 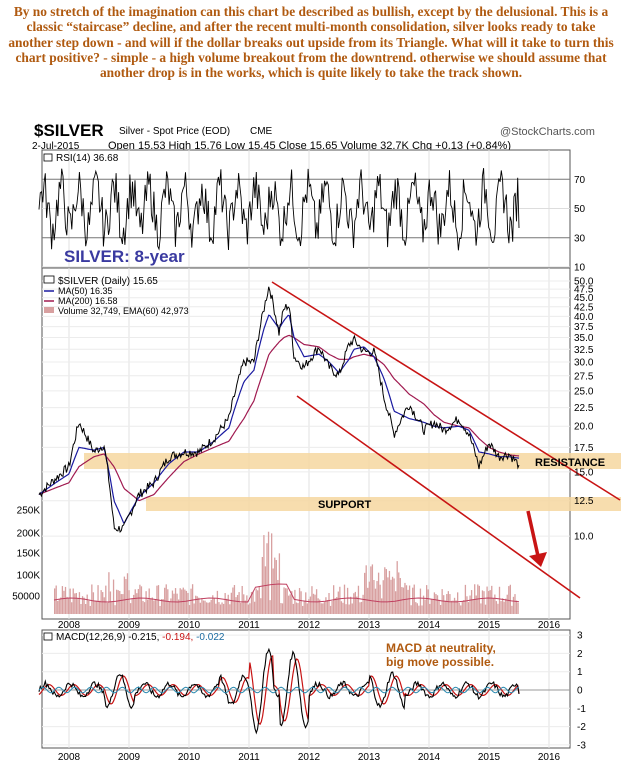 What do you see at coordinates (584, 362) in the screenshot?
I see `price-tick-label: 30.0` at bounding box center [584, 362].